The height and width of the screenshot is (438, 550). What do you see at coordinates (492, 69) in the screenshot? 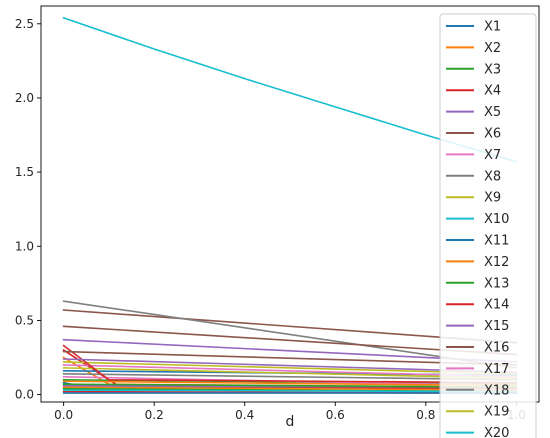
I see `legend-label: X3` at bounding box center [492, 69].